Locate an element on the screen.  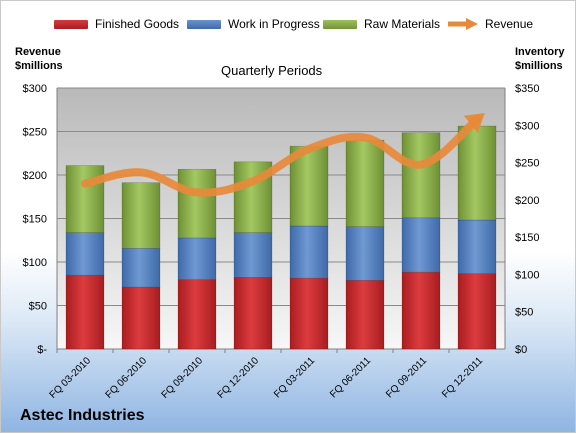
right-axis-title: Inventory $millions is located at coordinates (540, 59).